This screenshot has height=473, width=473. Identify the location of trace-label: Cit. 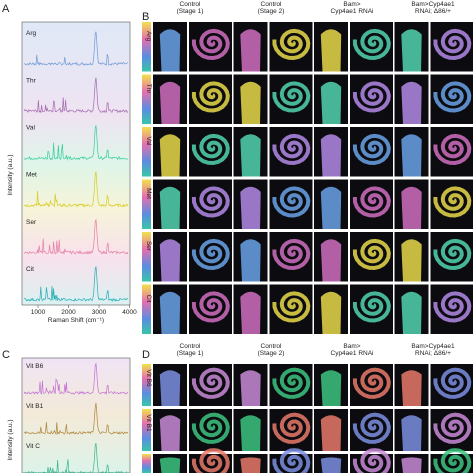
(30, 269).